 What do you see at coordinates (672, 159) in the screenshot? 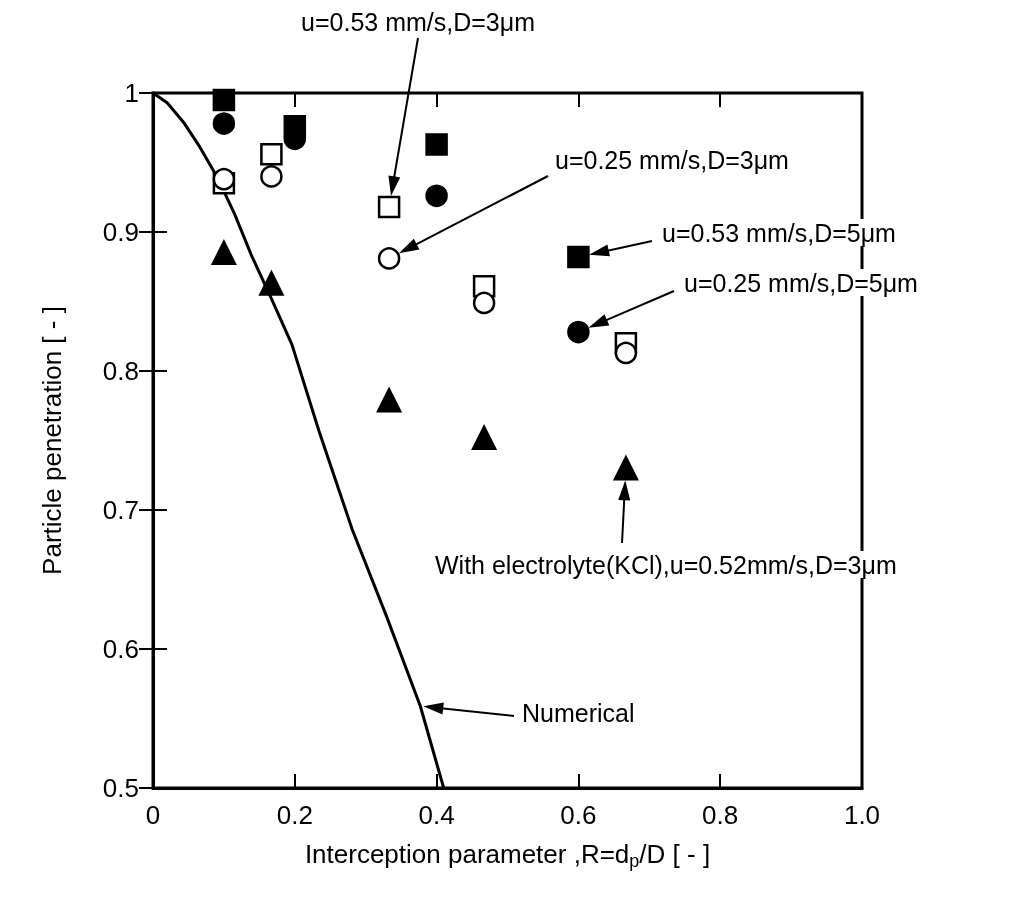
I see `annotation: u=0.25 mm/s,D=3μm` at bounding box center [672, 159].